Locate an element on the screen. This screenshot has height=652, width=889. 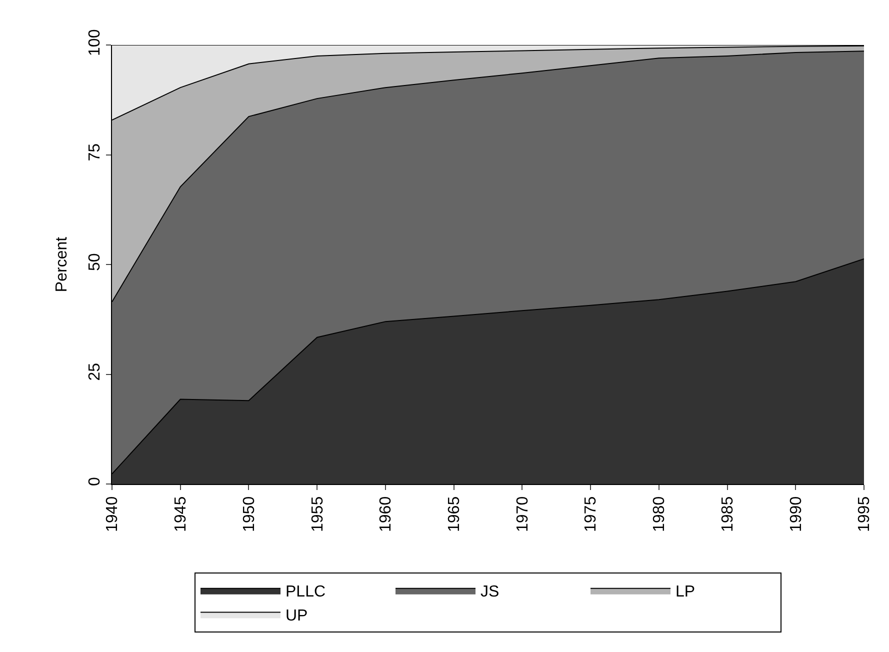
legend-label: UP is located at coordinates (297, 615).